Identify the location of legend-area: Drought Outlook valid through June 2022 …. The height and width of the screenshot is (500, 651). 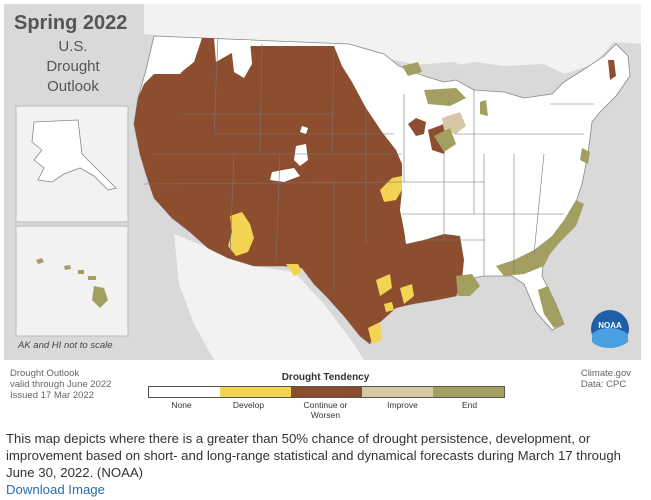
(325, 394).